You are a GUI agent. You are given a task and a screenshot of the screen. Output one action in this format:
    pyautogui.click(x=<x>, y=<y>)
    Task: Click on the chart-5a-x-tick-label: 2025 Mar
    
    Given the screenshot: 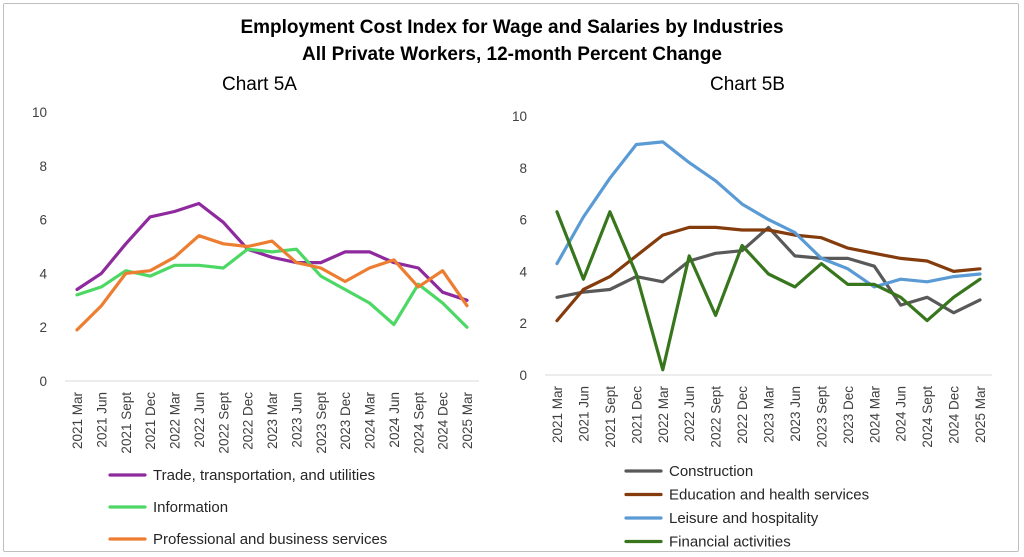 What is the action you would take?
    pyautogui.click(x=467, y=421)
    